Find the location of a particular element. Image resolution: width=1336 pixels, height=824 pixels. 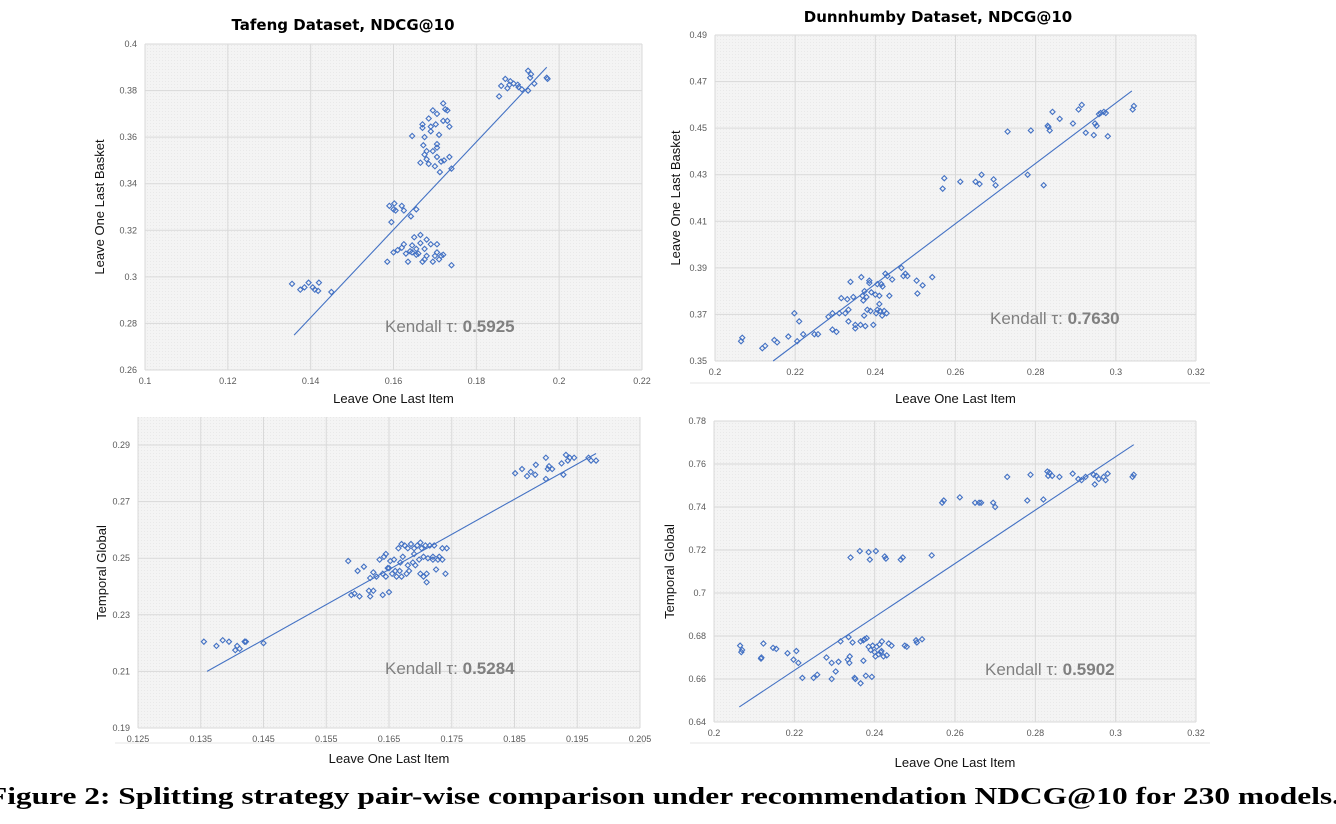

y-tick-label: 0.37 is located at coordinates (698, 314).